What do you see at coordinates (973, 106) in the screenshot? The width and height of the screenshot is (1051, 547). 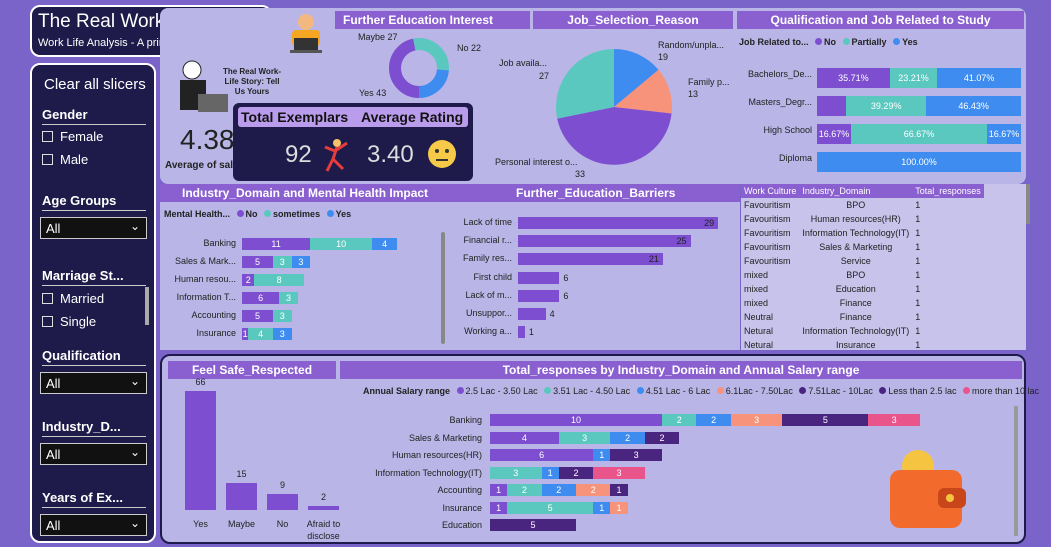 I see `qual-bar-segment: 46.43%` at bounding box center [973, 106].